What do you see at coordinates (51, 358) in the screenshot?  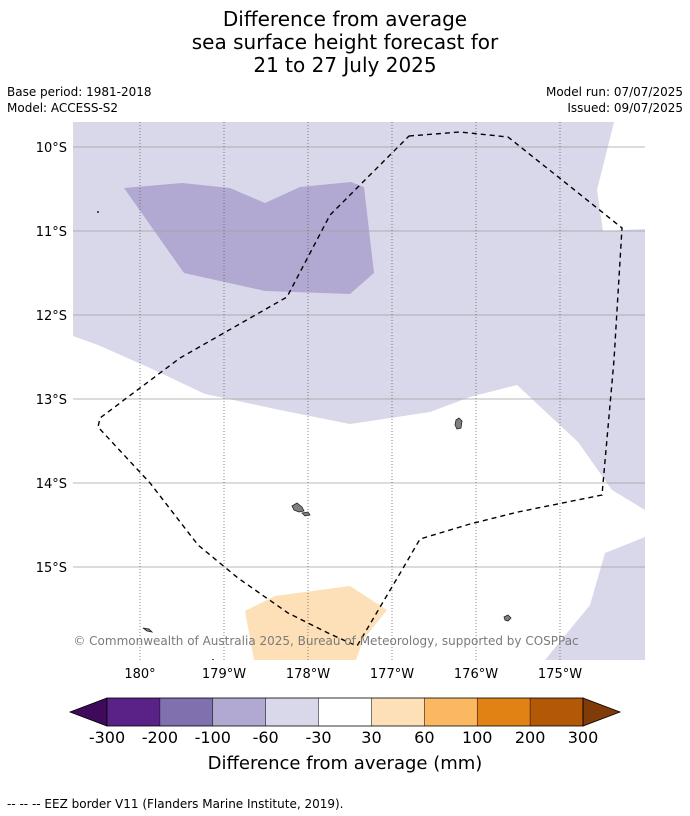 I see `latitude-labels: 10°S 11°S 12°S 13°S 14°S 15°S` at bounding box center [51, 358].